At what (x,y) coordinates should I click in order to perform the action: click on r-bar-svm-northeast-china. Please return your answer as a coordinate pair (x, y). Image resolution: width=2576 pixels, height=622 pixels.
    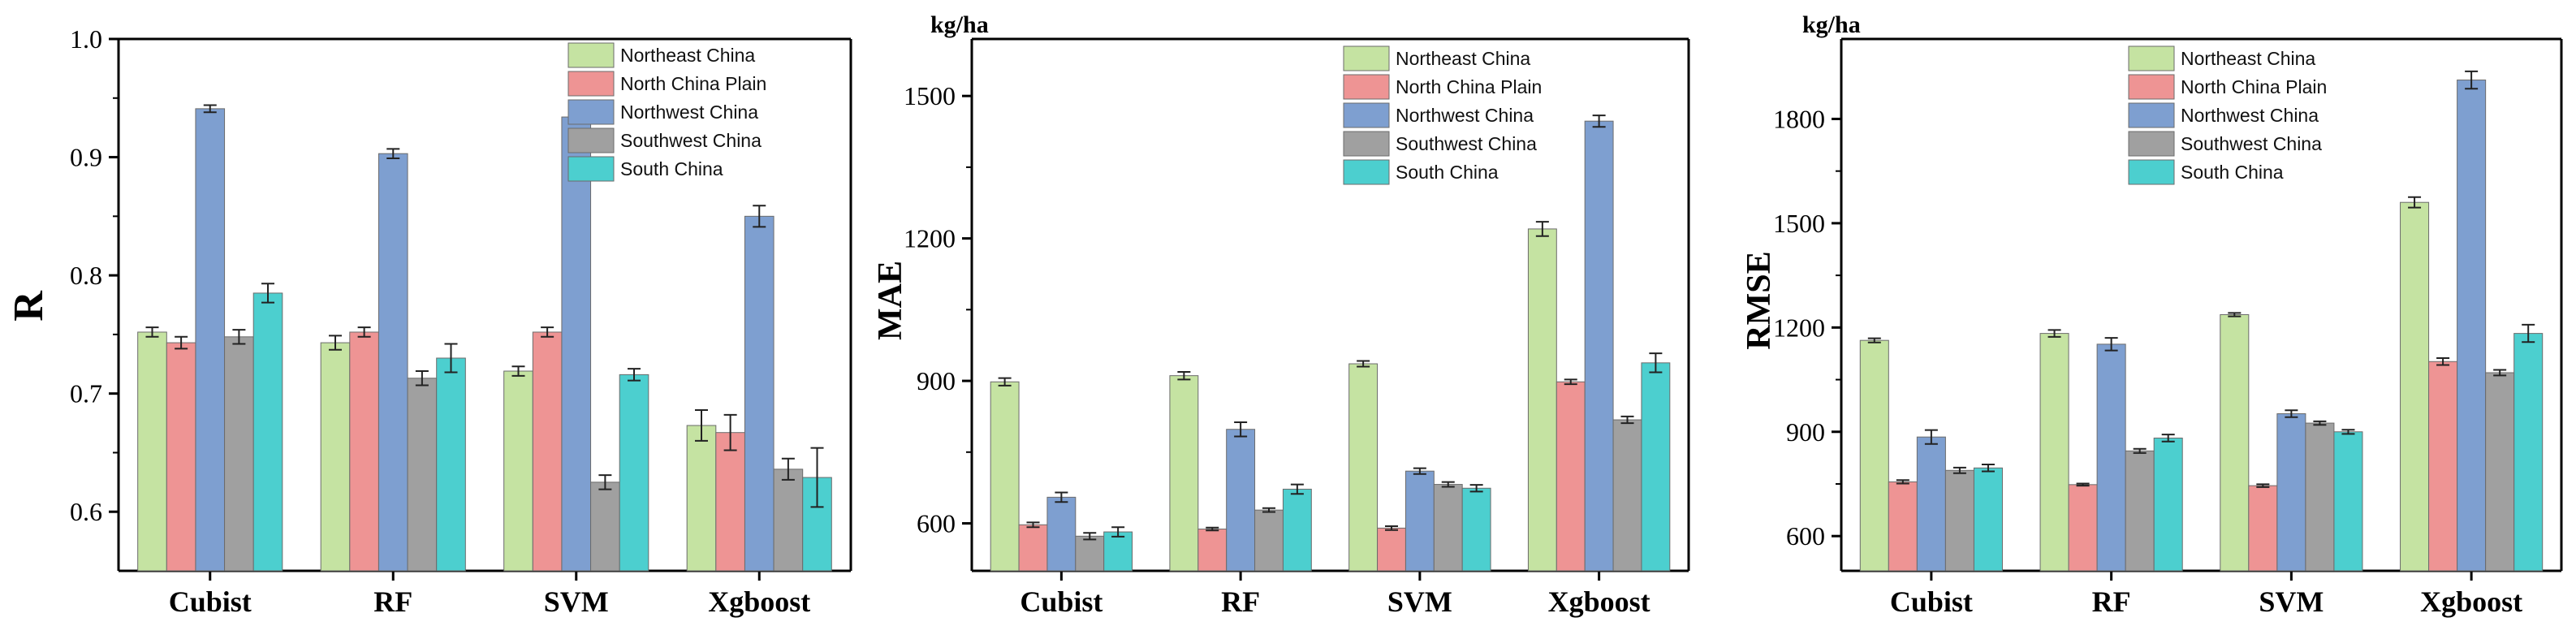
    Looking at the image, I should click on (518, 471).